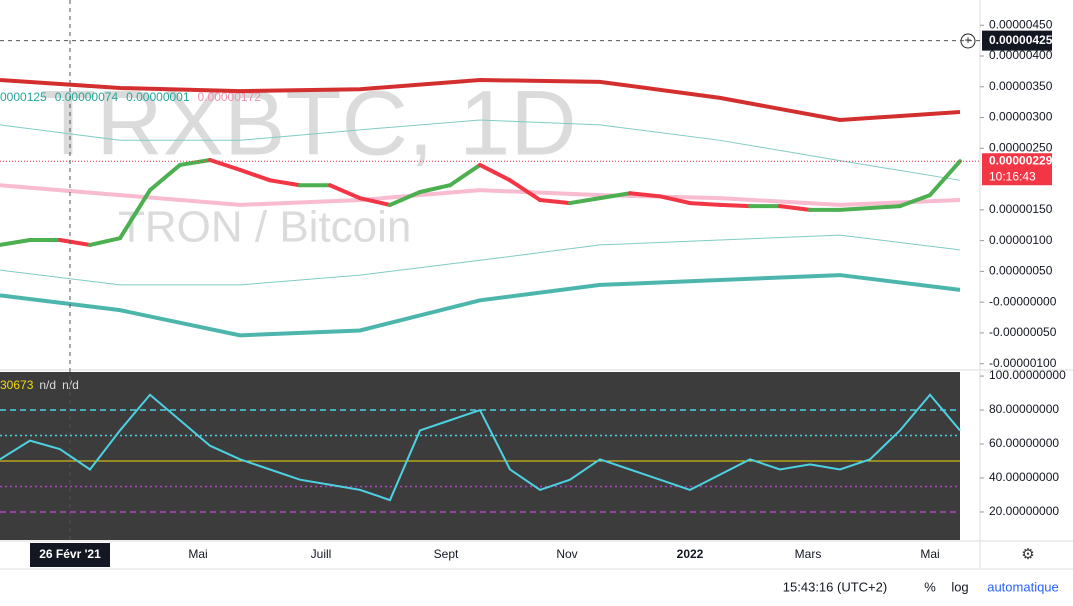 Image resolution: width=1073 pixels, height=606 pixels. Describe the element at coordinates (1024, 477) in the screenshot. I see `y-tick-label: 40.00000000` at that location.